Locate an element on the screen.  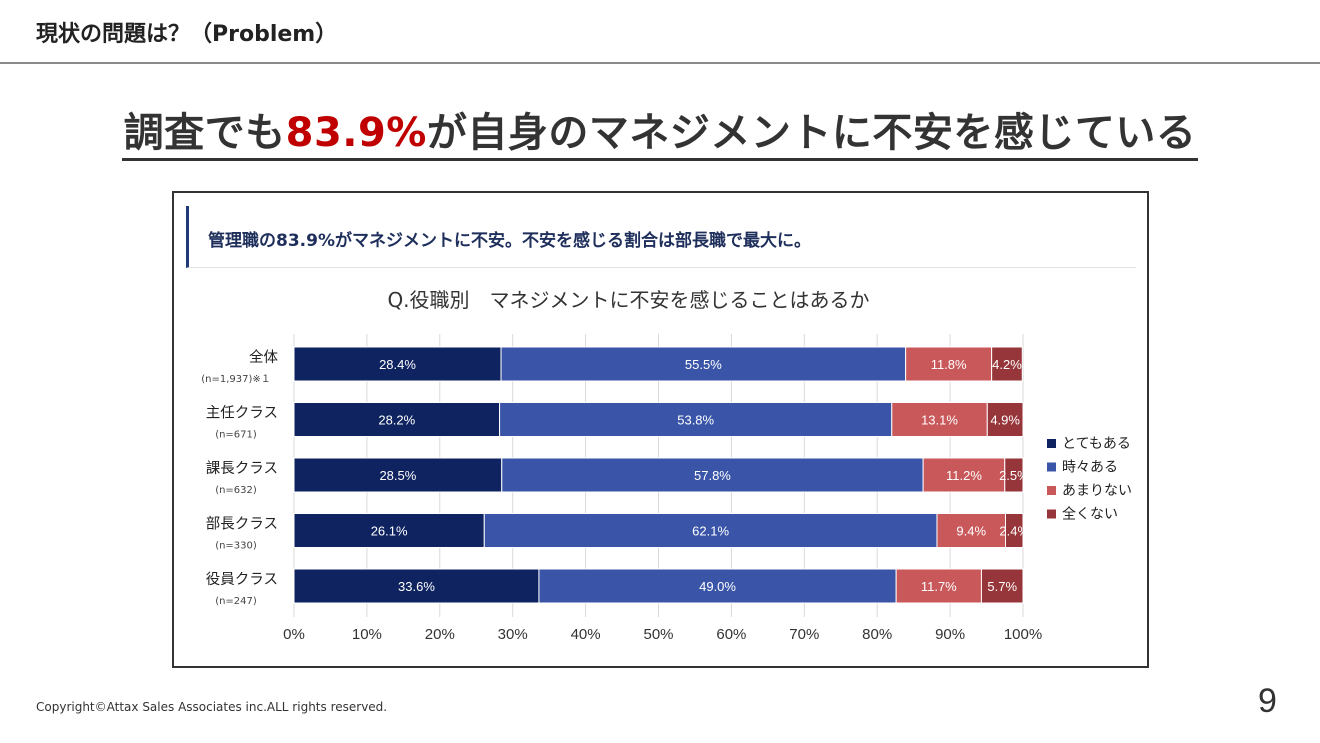
category-label: 全体 is located at coordinates (263, 357).